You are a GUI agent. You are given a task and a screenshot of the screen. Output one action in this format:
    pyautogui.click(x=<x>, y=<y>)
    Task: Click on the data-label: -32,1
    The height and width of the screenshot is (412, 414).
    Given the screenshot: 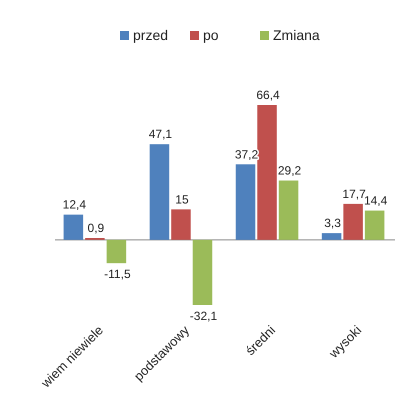 What is the action you would take?
    pyautogui.click(x=204, y=316)
    